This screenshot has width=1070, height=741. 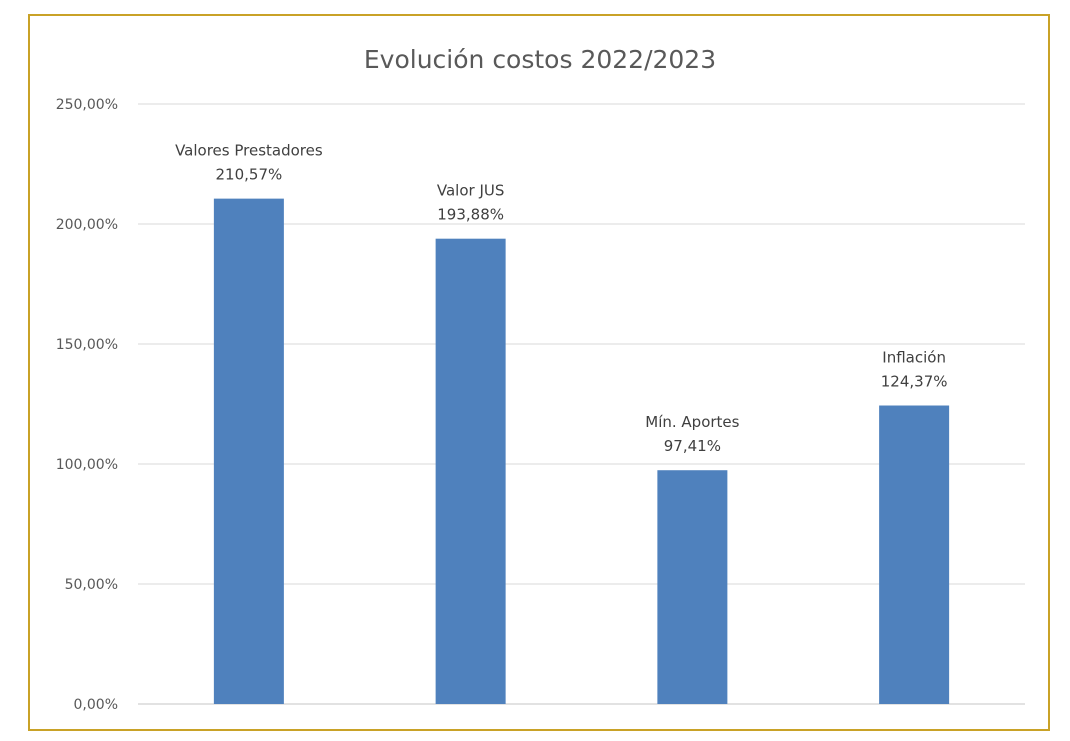 I want to click on bar-category-label: Valores Prestadores, so click(x=249, y=151).